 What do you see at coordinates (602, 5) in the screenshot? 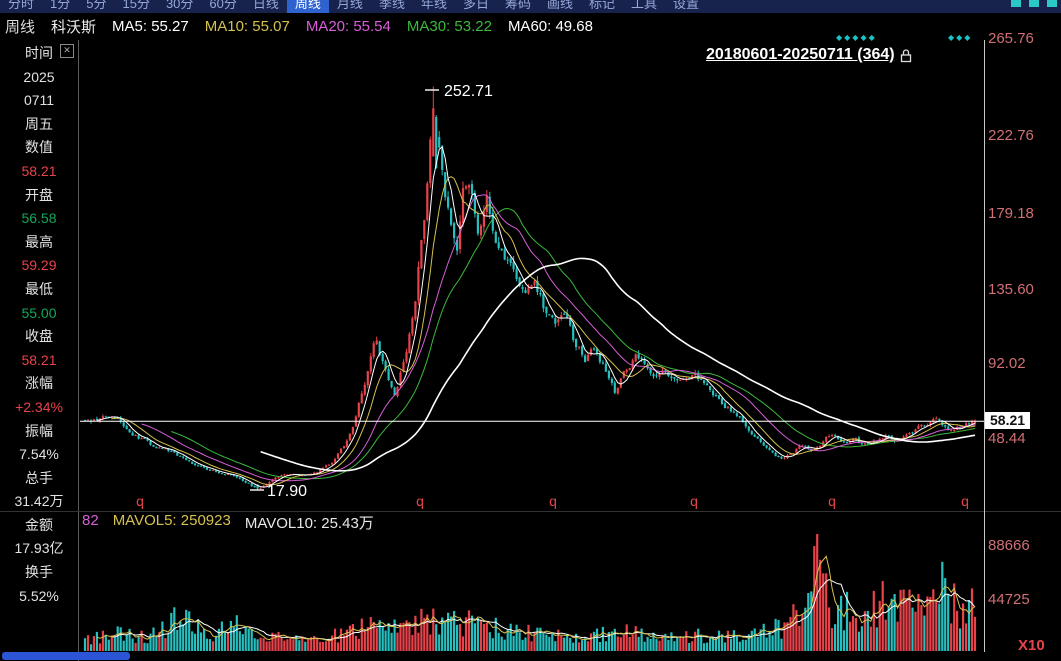
I see `top-menu-item-14: 标记` at bounding box center [602, 5].